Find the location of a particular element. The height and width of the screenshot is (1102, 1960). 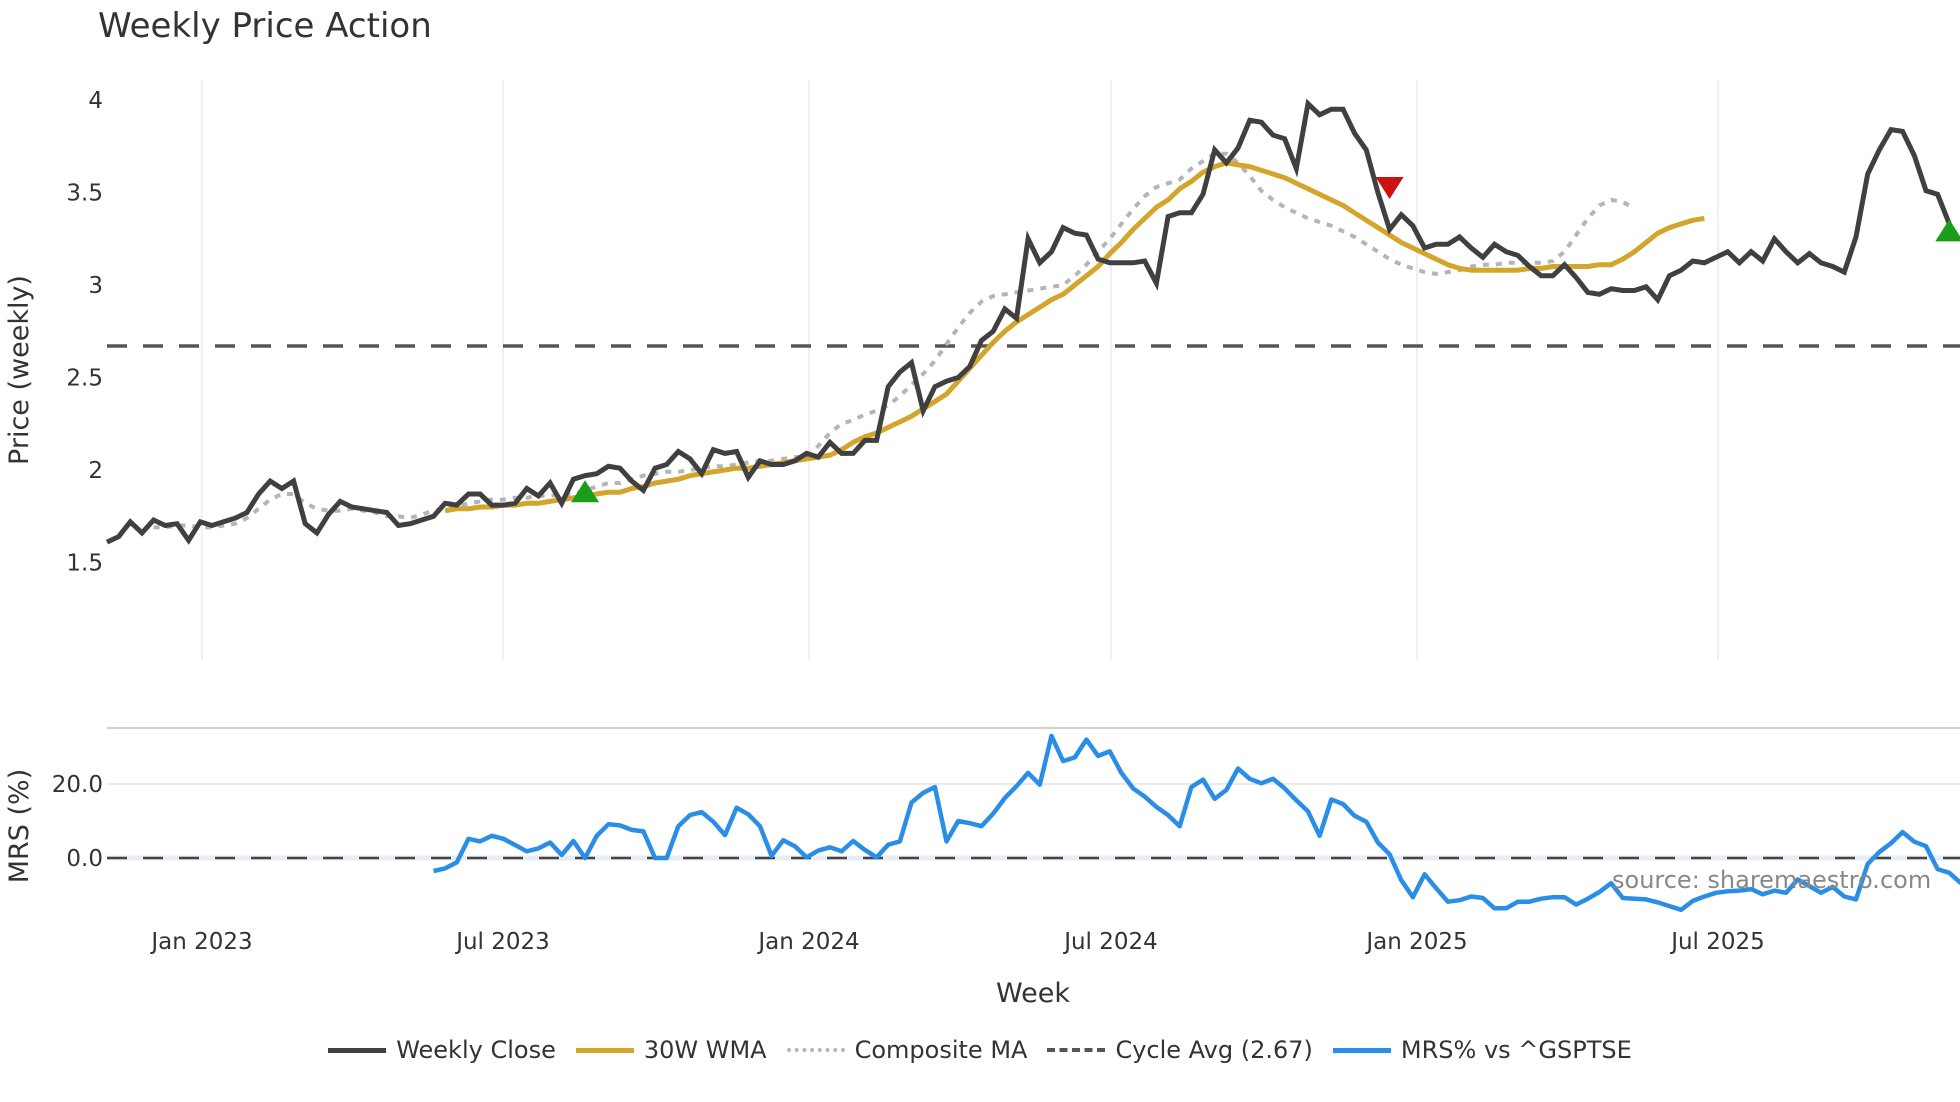

x-tick-label: Jul 2024 is located at coordinates (1110, 942).